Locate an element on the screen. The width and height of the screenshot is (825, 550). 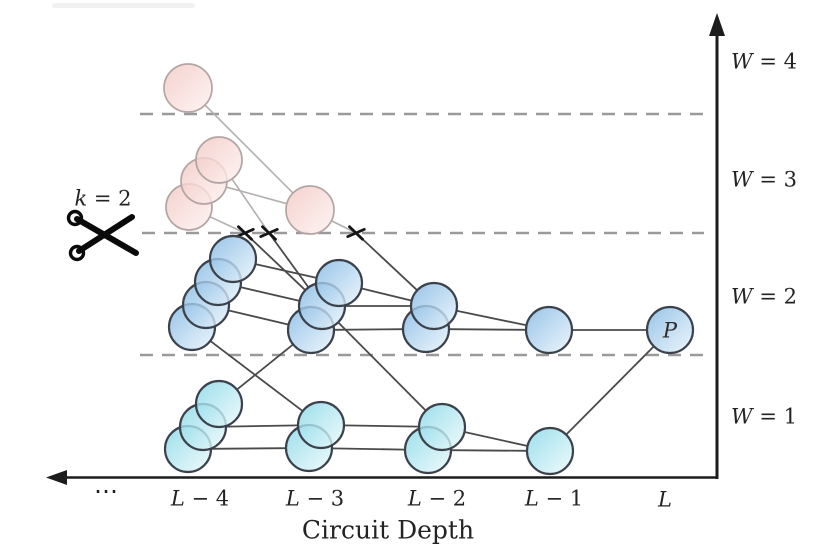
node-C1 is located at coordinates (219, 404).